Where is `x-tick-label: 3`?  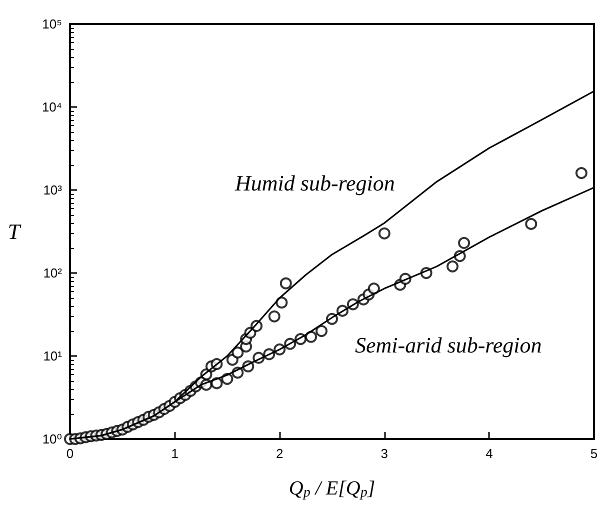
x-tick-label: 3 is located at coordinates (384, 453).